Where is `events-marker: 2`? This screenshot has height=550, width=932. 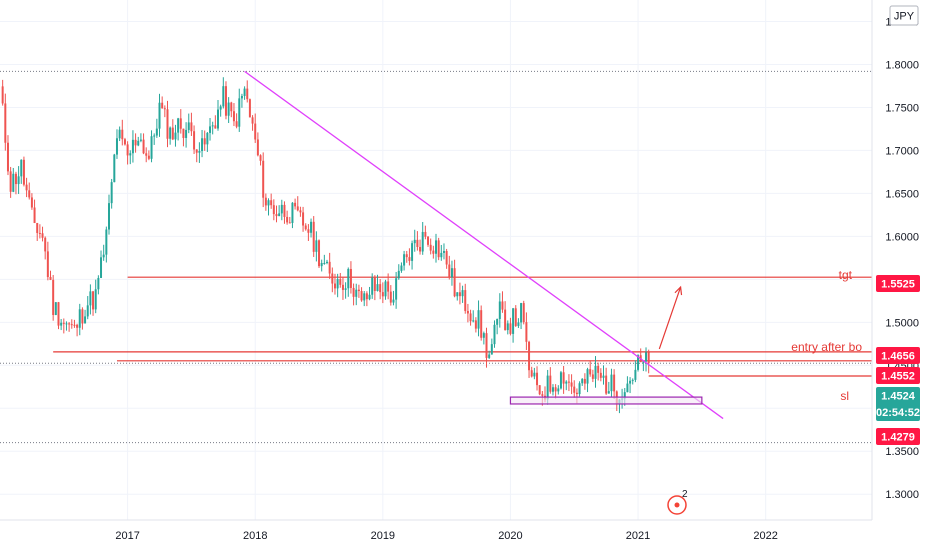
events-marker: 2 is located at coordinates (677, 502).